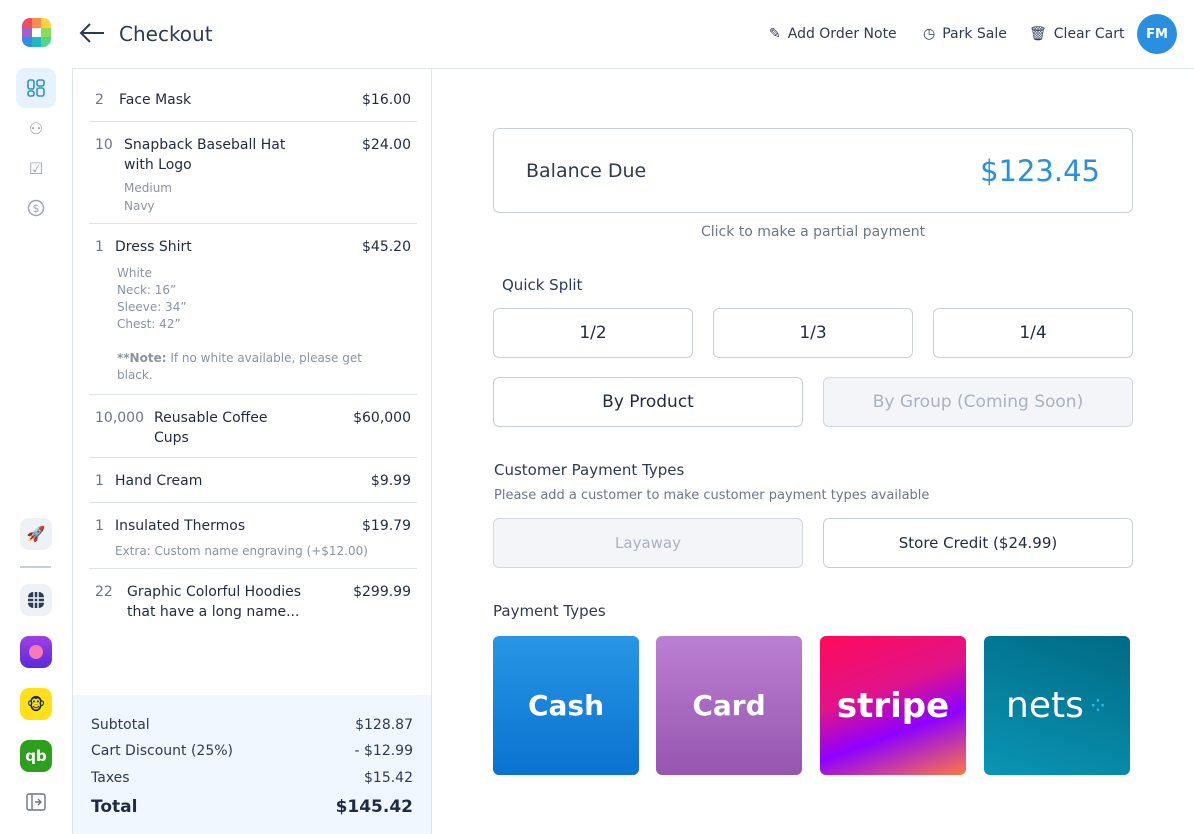 The width and height of the screenshot is (1194, 834). I want to click on mailchimp-icon: 🐵, so click(36, 704).